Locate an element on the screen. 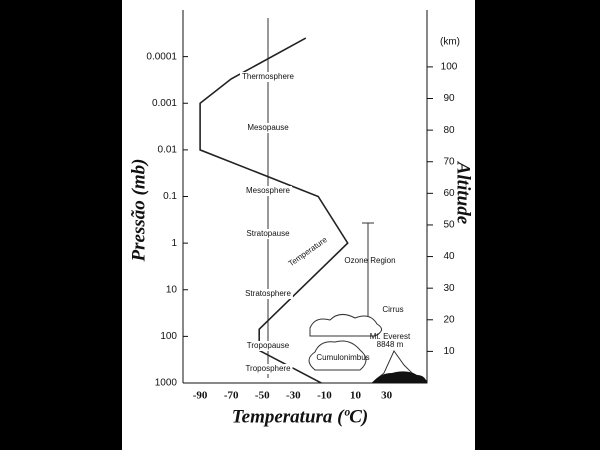 This screenshot has width=600, height=450. annotation: 8848 m is located at coordinates (390, 344).